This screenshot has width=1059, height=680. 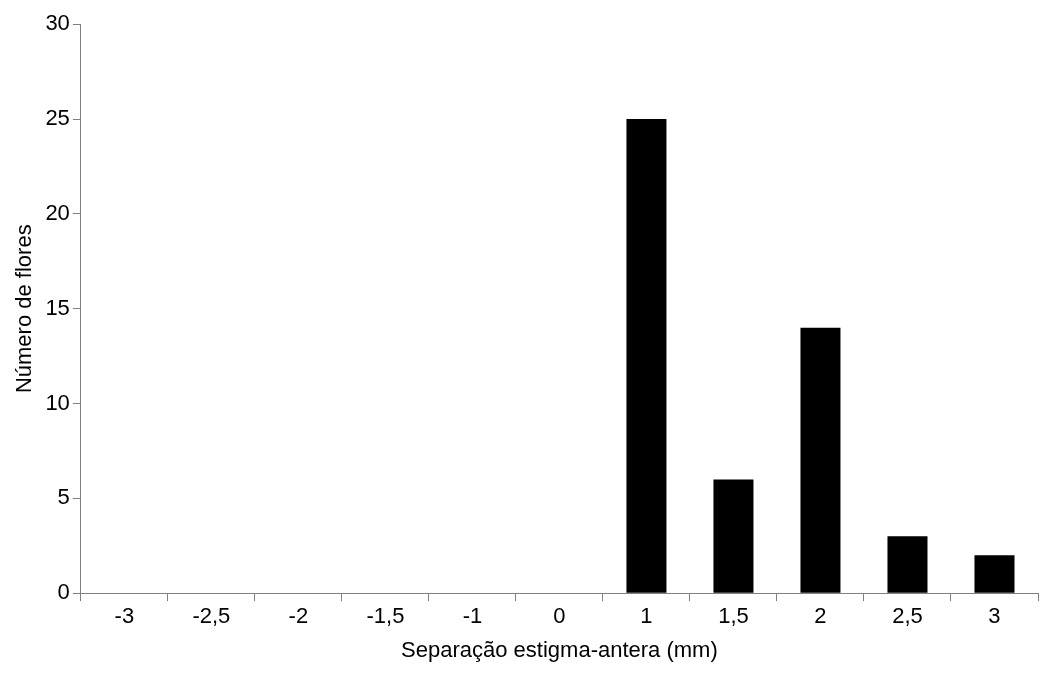 I want to click on x-tick-label: 1, so click(x=646, y=616).